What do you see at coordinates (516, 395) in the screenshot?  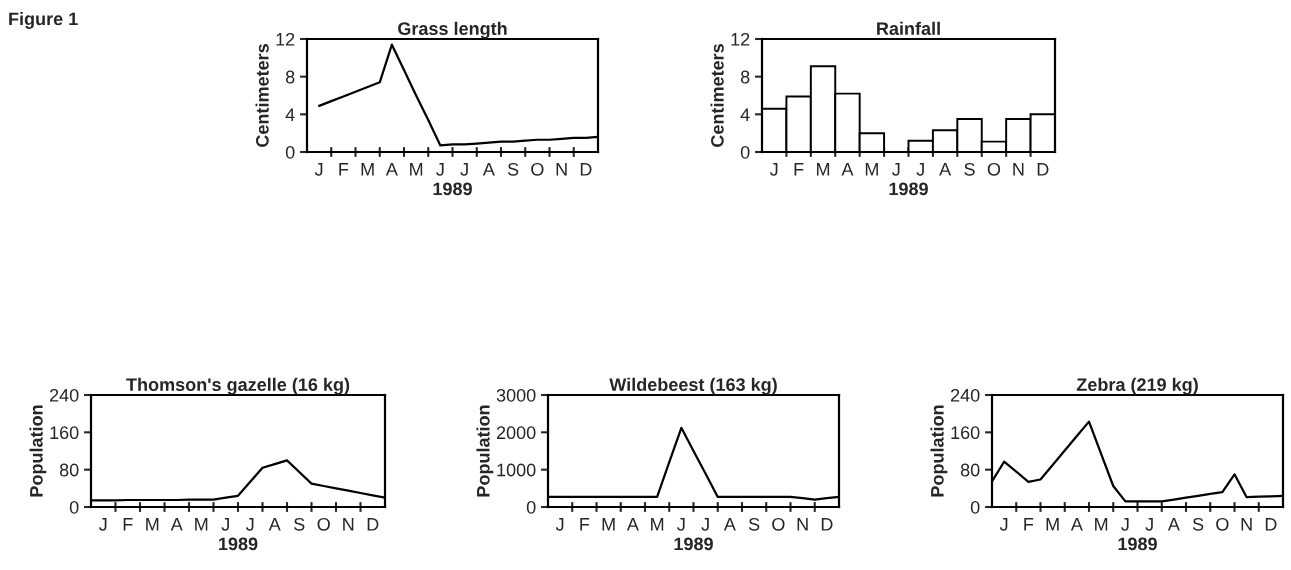 I see `y-tick-label: 3000` at bounding box center [516, 395].